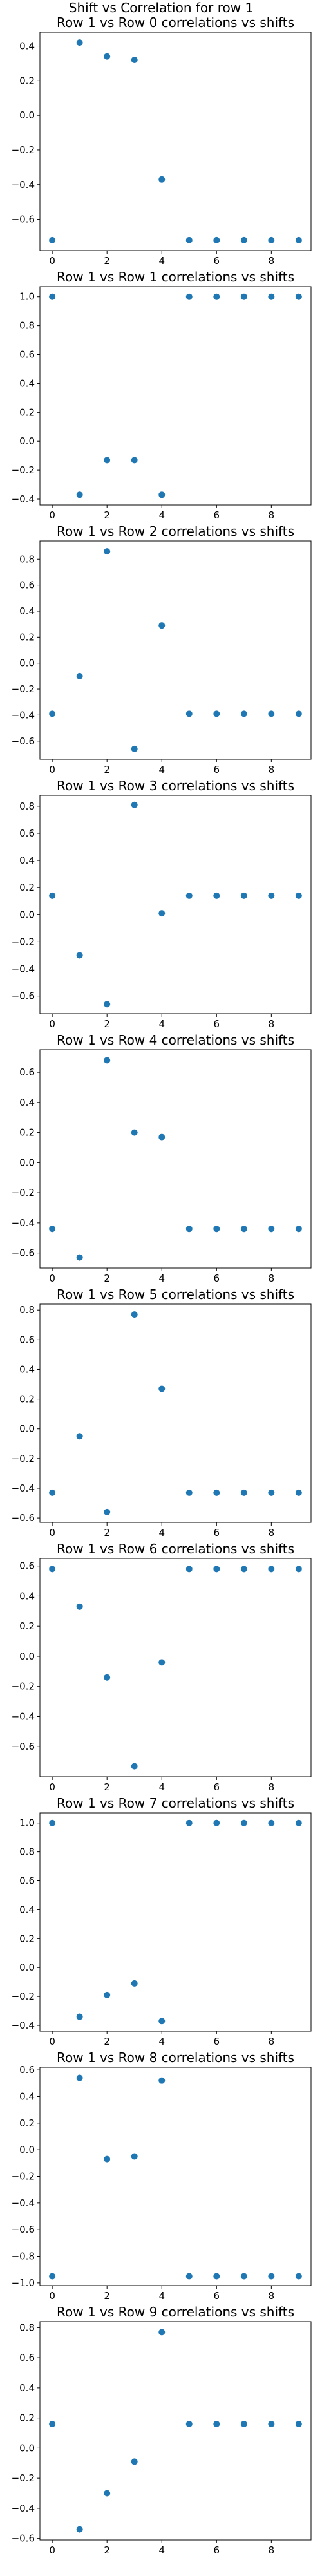  What do you see at coordinates (175, 1040) in the screenshot?
I see `subplot-title: Row 1 vs Row 4 correlations vs shifts` at bounding box center [175, 1040].